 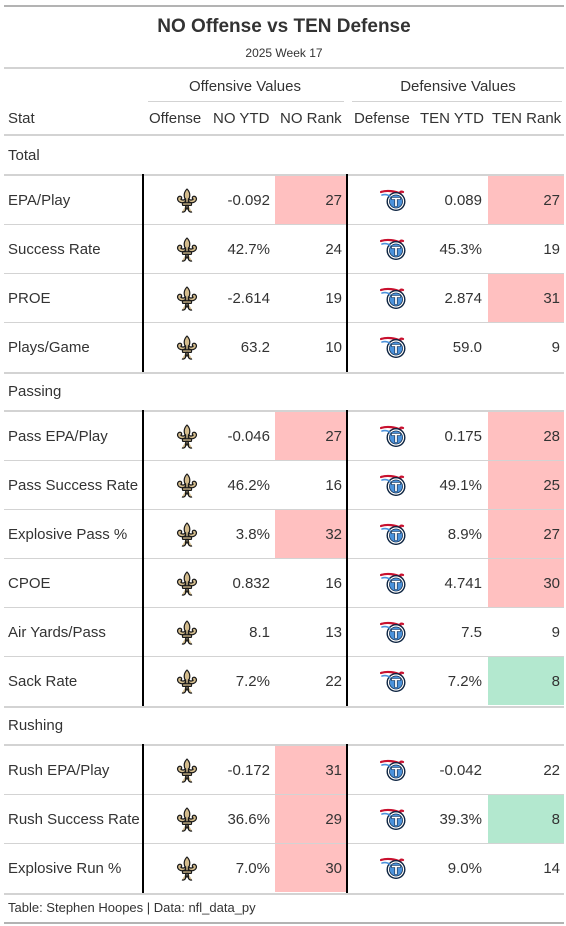 I want to click on table-row: Pass Success Rate 46.2% 16 49.1% 25, so click(x=284, y=485).